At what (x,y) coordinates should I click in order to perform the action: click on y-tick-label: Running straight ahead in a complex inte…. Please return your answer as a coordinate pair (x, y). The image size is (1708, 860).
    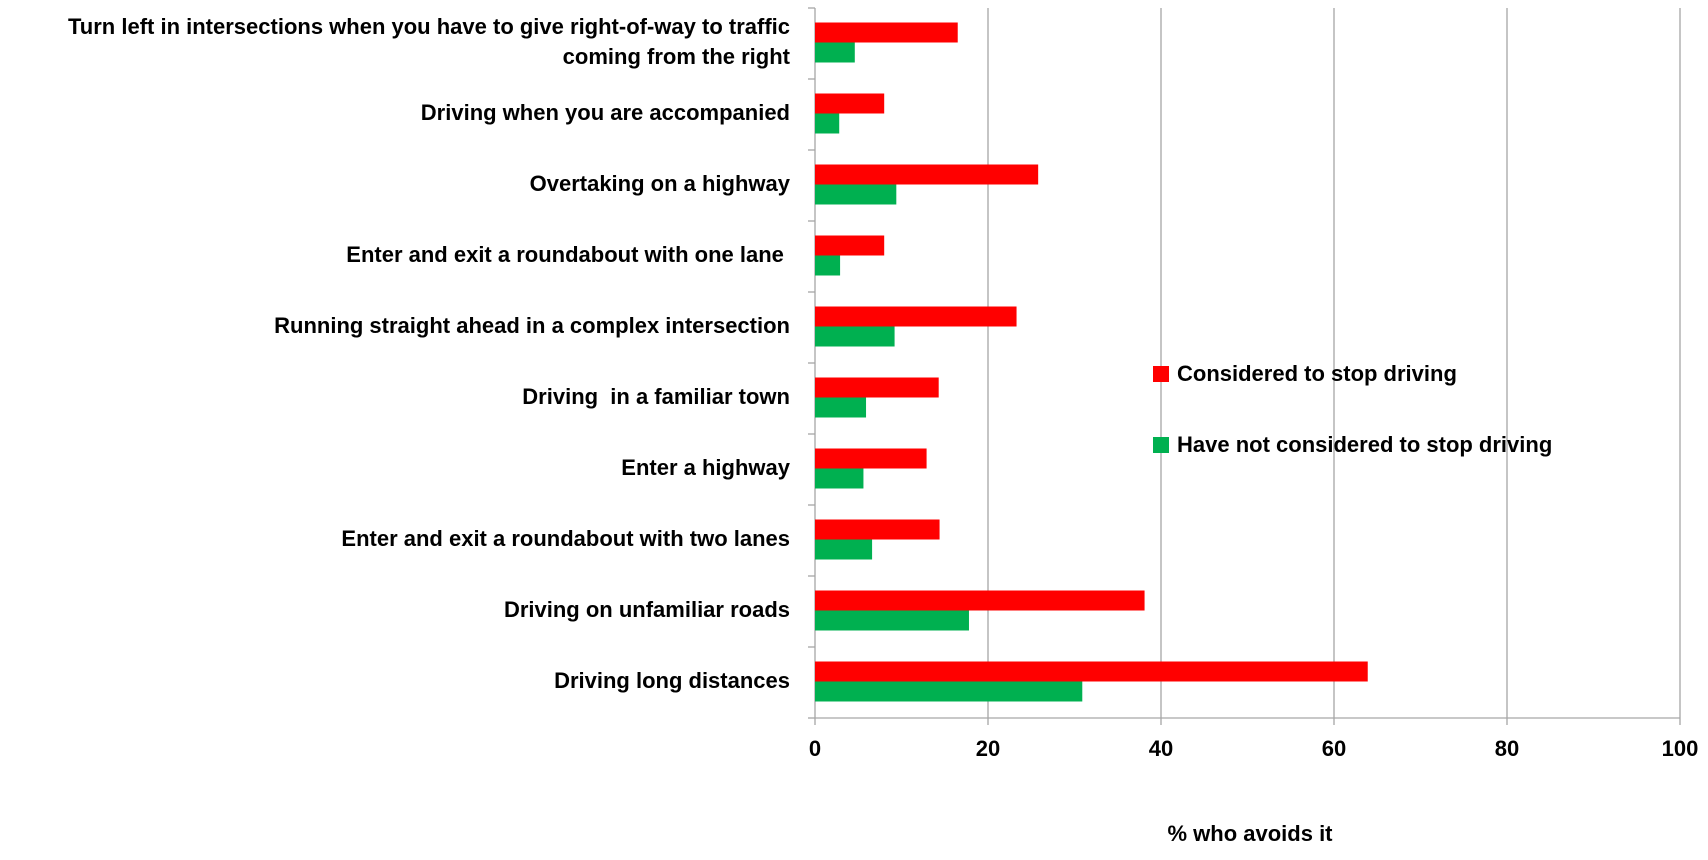
    Looking at the image, I should click on (532, 325).